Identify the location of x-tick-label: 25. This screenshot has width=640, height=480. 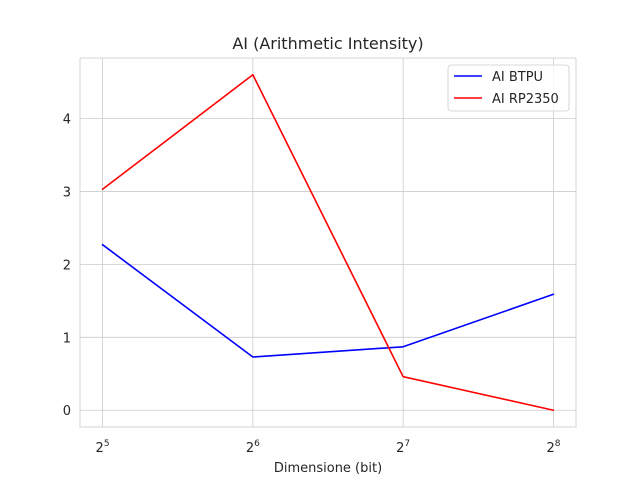
(103, 447).